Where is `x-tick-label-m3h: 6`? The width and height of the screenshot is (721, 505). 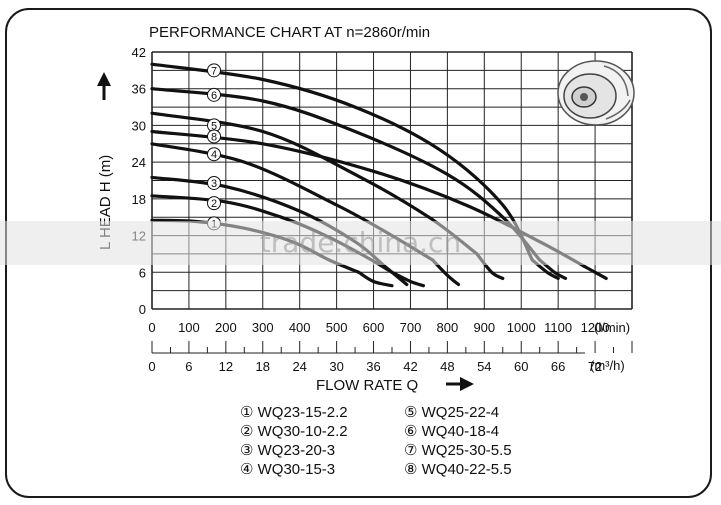 x-tick-label-m3h: 6 is located at coordinates (188, 366).